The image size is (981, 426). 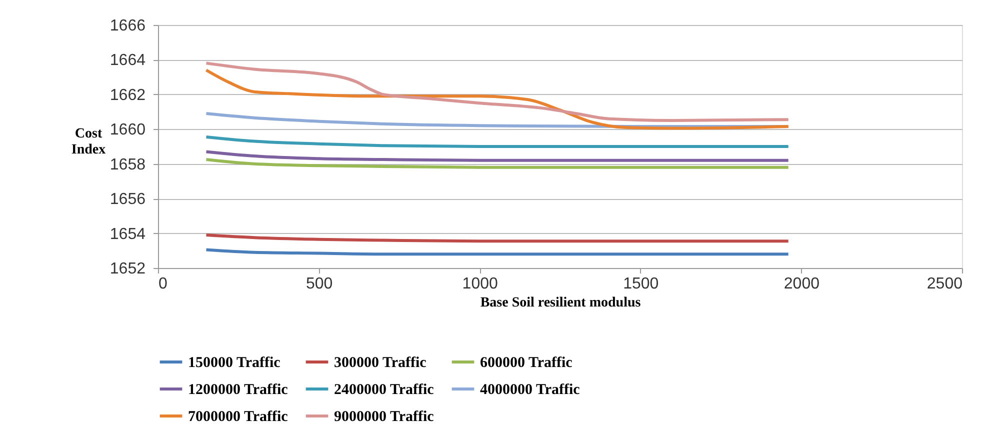 I want to click on legend-label: 9000000 Traffic, so click(x=384, y=417).